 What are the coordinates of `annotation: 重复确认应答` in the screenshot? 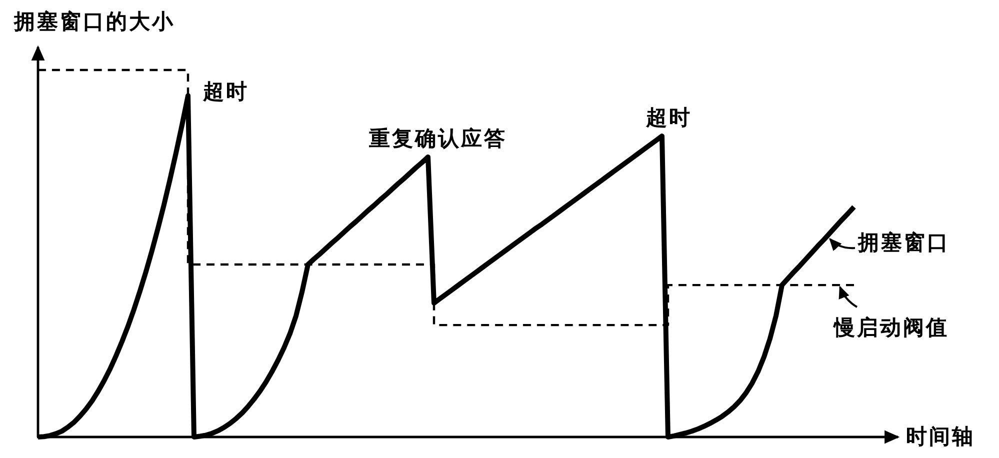 It's located at (438, 139).